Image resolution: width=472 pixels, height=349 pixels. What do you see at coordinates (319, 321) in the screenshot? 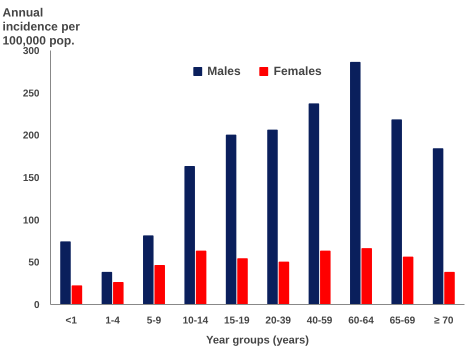
I see `x-tick-label: 40-59` at bounding box center [319, 321].